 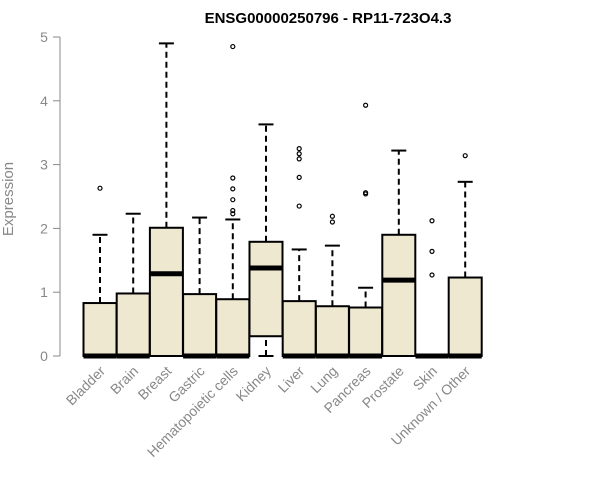 I want to click on box-breast, so click(x=166, y=199).